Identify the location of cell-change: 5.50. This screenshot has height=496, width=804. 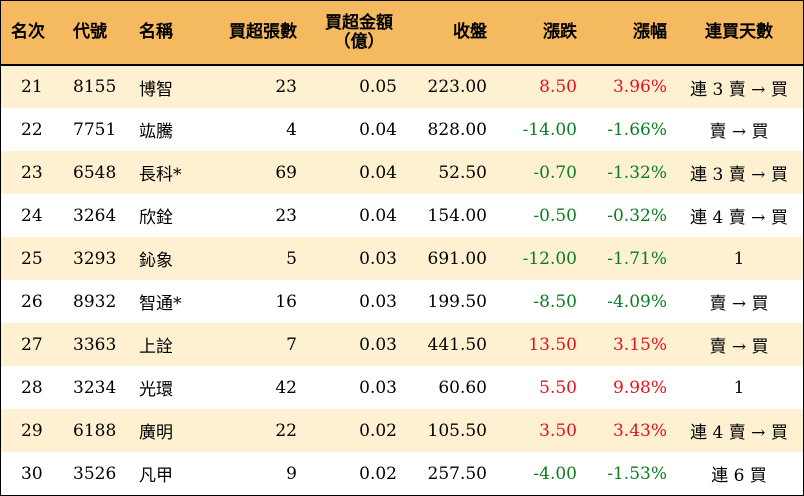
(558, 387).